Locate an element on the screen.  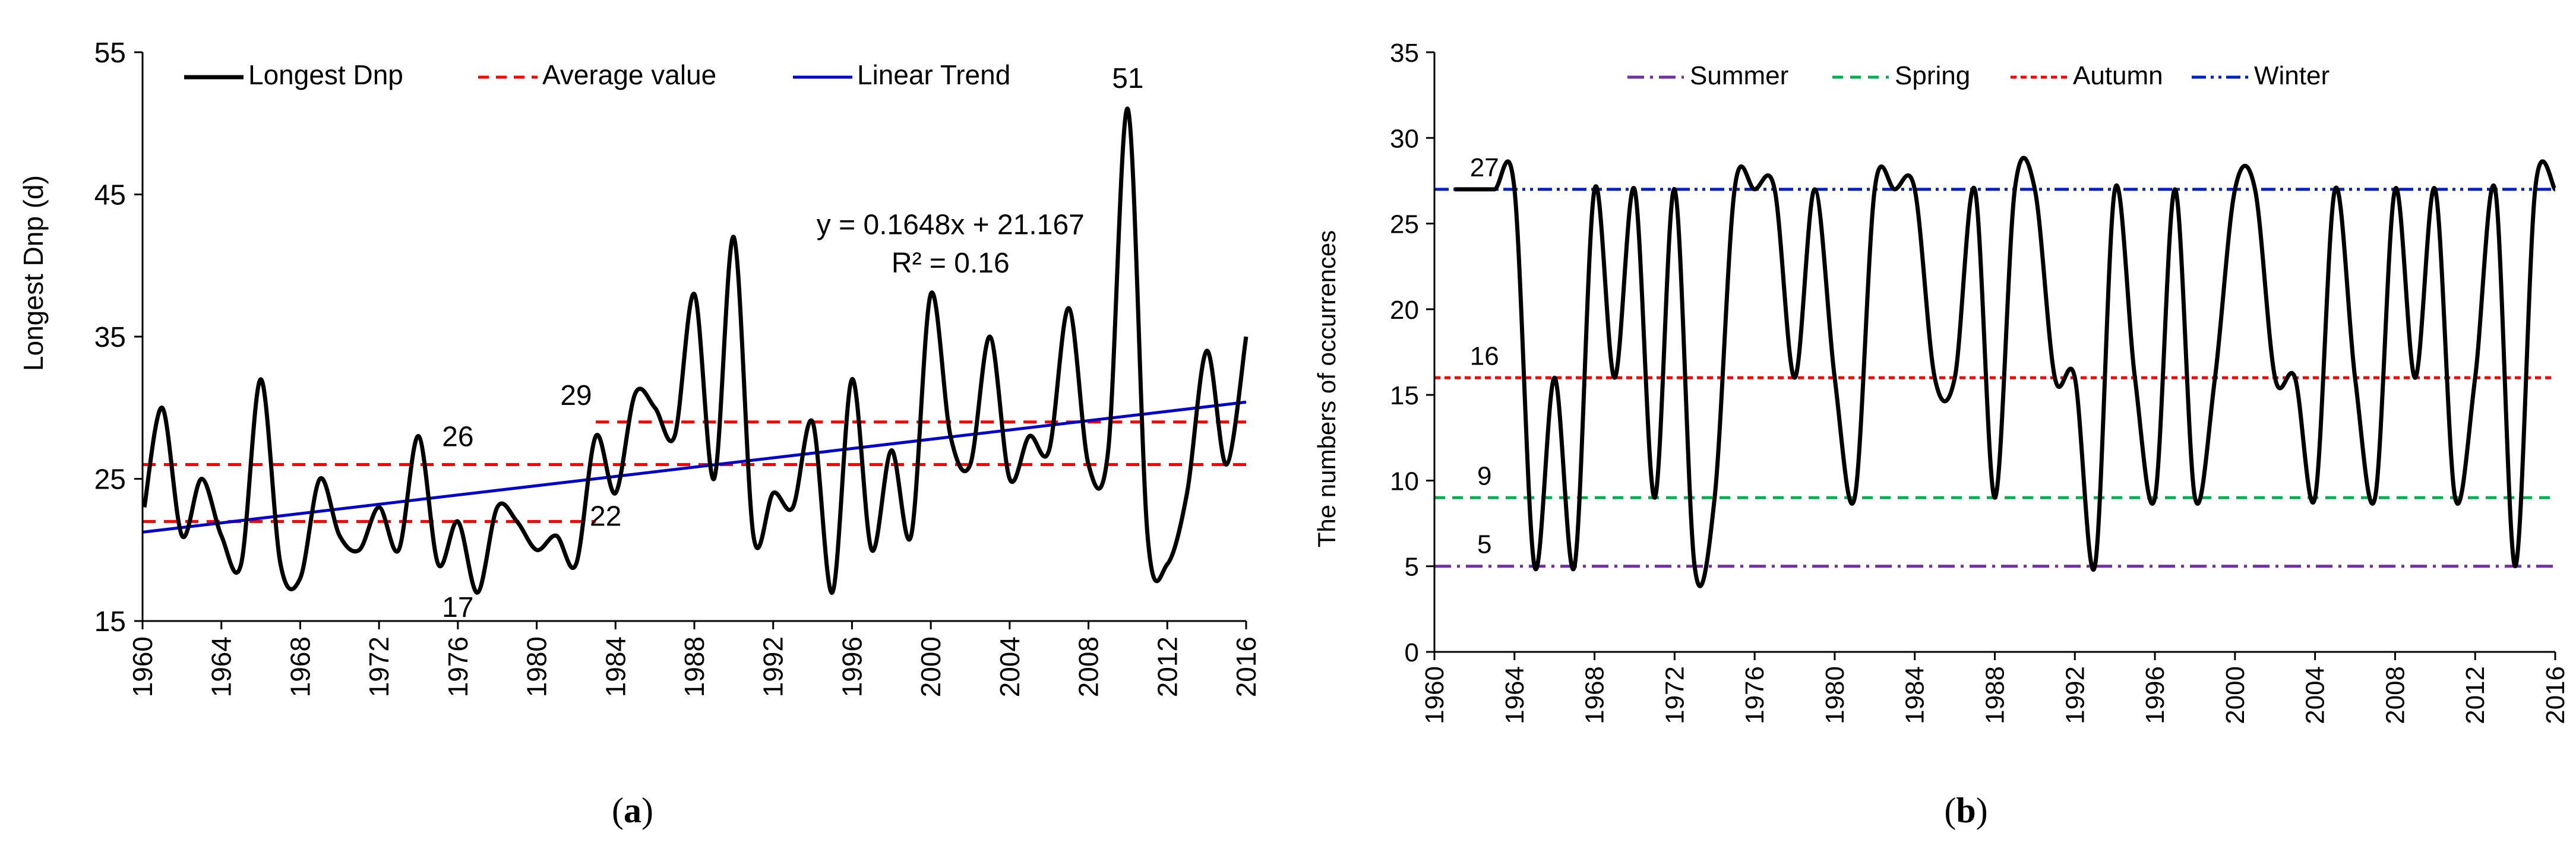
x-tick-label-b: 1996 is located at coordinates (2155, 695).